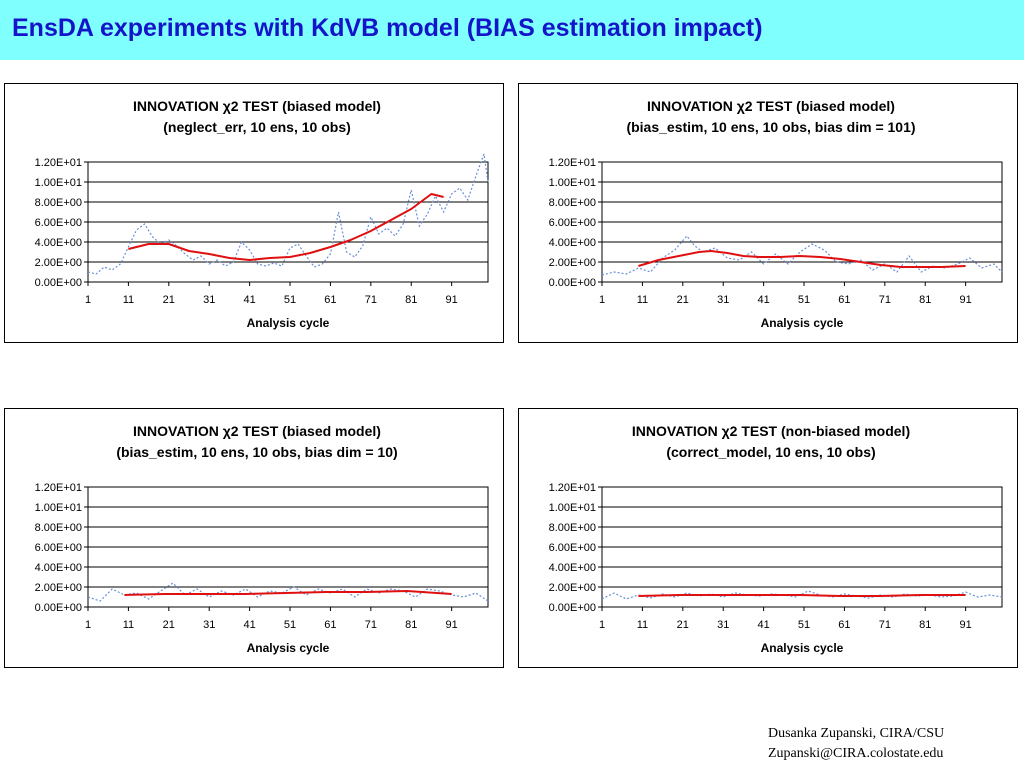 The height and width of the screenshot is (768, 1024). Describe the element at coordinates (257, 127) in the screenshot. I see `chart-subtitle: (neglect_err, 10 ens, 10 obs)` at that location.